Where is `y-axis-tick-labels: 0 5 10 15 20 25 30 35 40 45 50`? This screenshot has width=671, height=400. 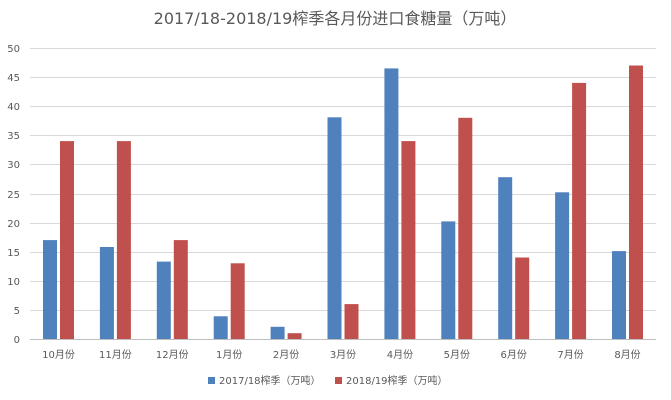
y-axis-tick-labels: 0 5 10 15 20 25 30 35 40 45 50 is located at coordinates (13, 195).